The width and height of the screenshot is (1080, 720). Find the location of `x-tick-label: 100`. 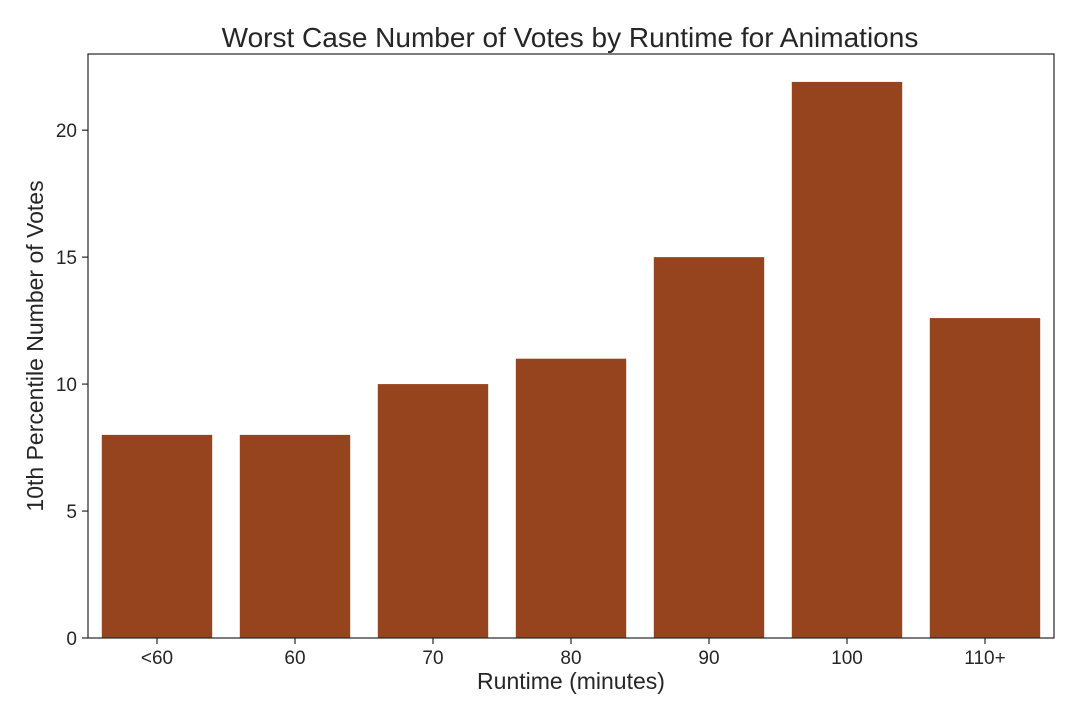

x-tick-label: 100 is located at coordinates (847, 658).